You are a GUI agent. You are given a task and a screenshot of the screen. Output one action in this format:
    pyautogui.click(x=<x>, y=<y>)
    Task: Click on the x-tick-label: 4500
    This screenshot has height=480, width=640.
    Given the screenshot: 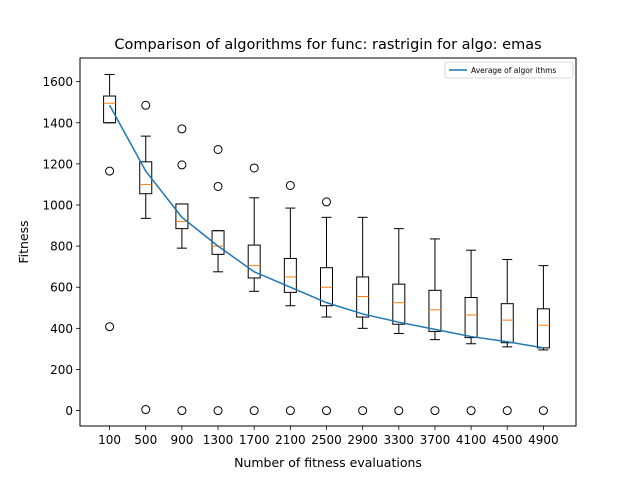 What is the action you would take?
    pyautogui.click(x=507, y=440)
    